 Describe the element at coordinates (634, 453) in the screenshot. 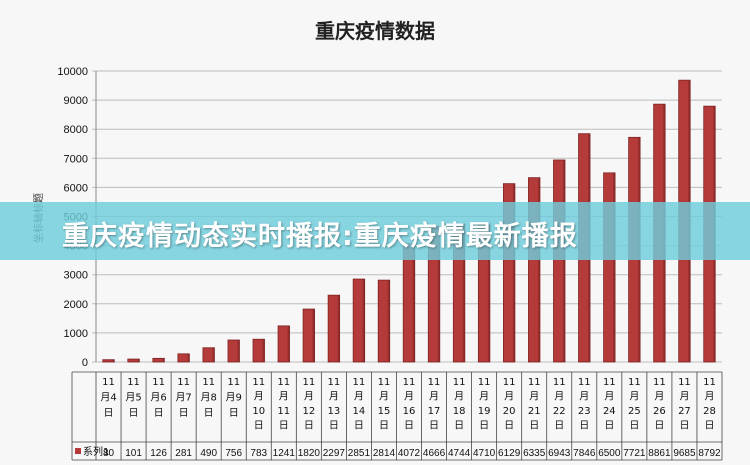

I see `data-label: 7721` at that location.